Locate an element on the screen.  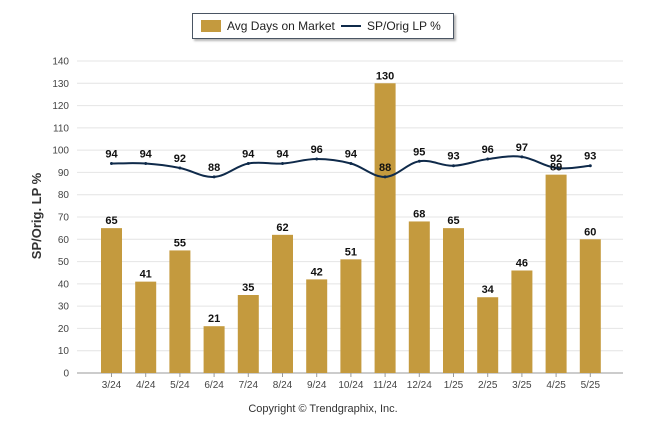
y-tick-label: 130 is located at coordinates (60, 84).